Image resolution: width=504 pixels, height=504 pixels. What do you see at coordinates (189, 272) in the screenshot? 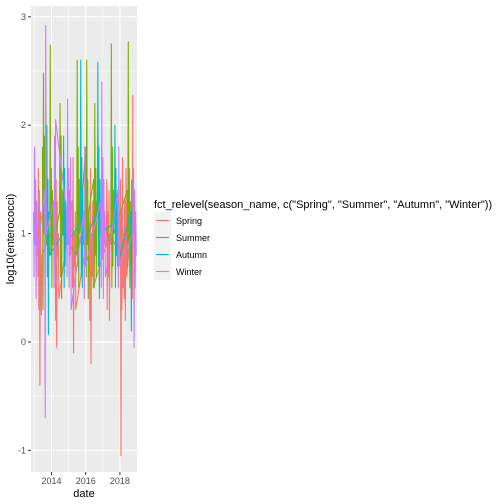
I see `legend-label-winter: Winter` at bounding box center [189, 272].